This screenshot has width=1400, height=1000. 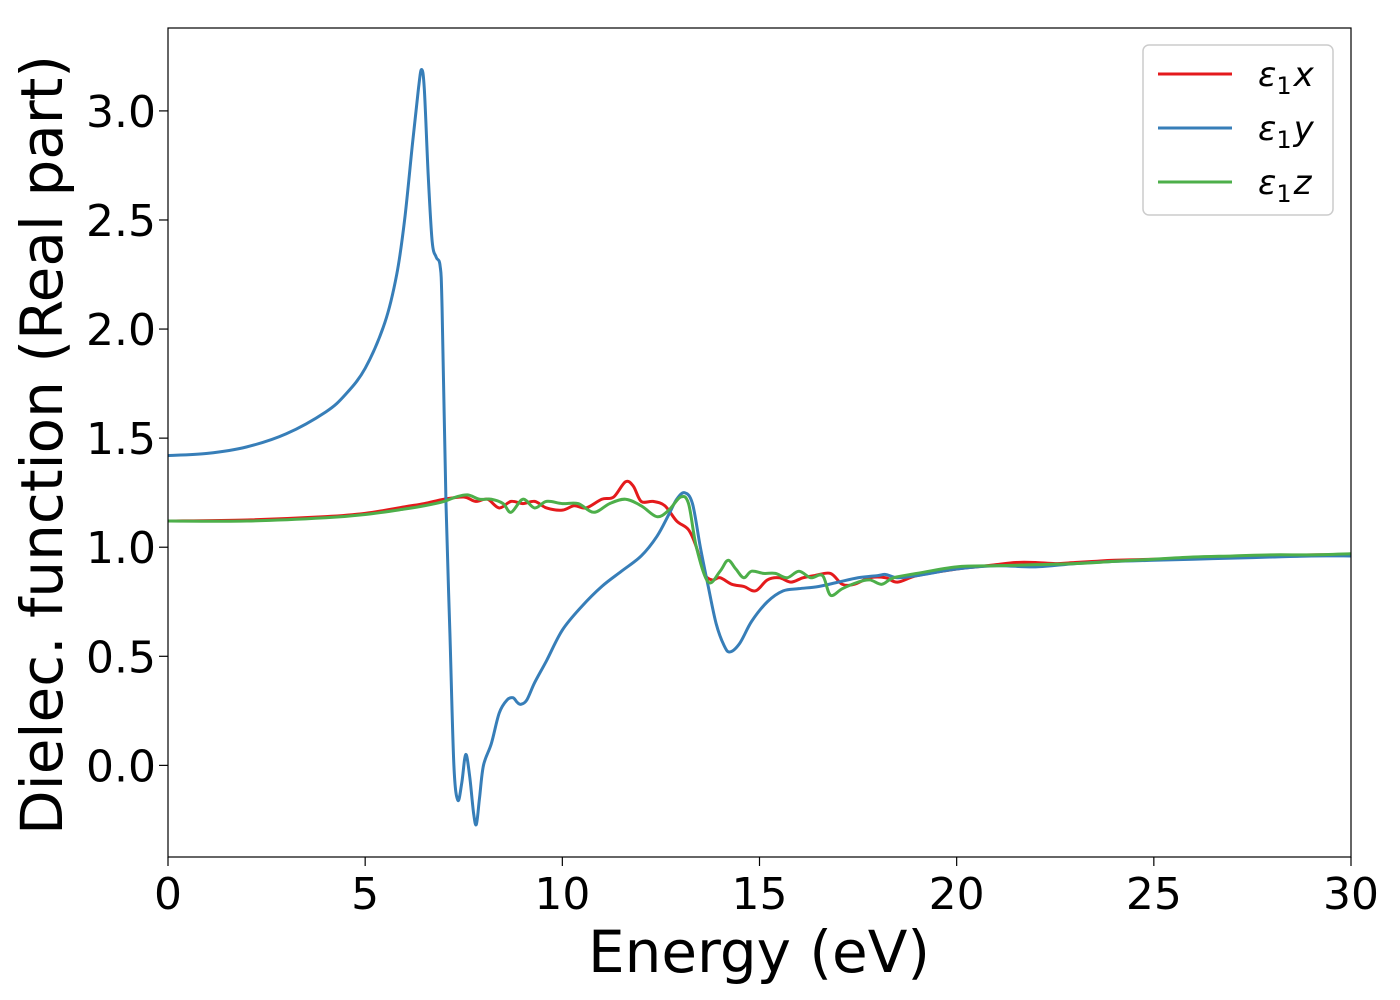 What do you see at coordinates (168, 894) in the screenshot?
I see `x-tick-label: 0` at bounding box center [168, 894].